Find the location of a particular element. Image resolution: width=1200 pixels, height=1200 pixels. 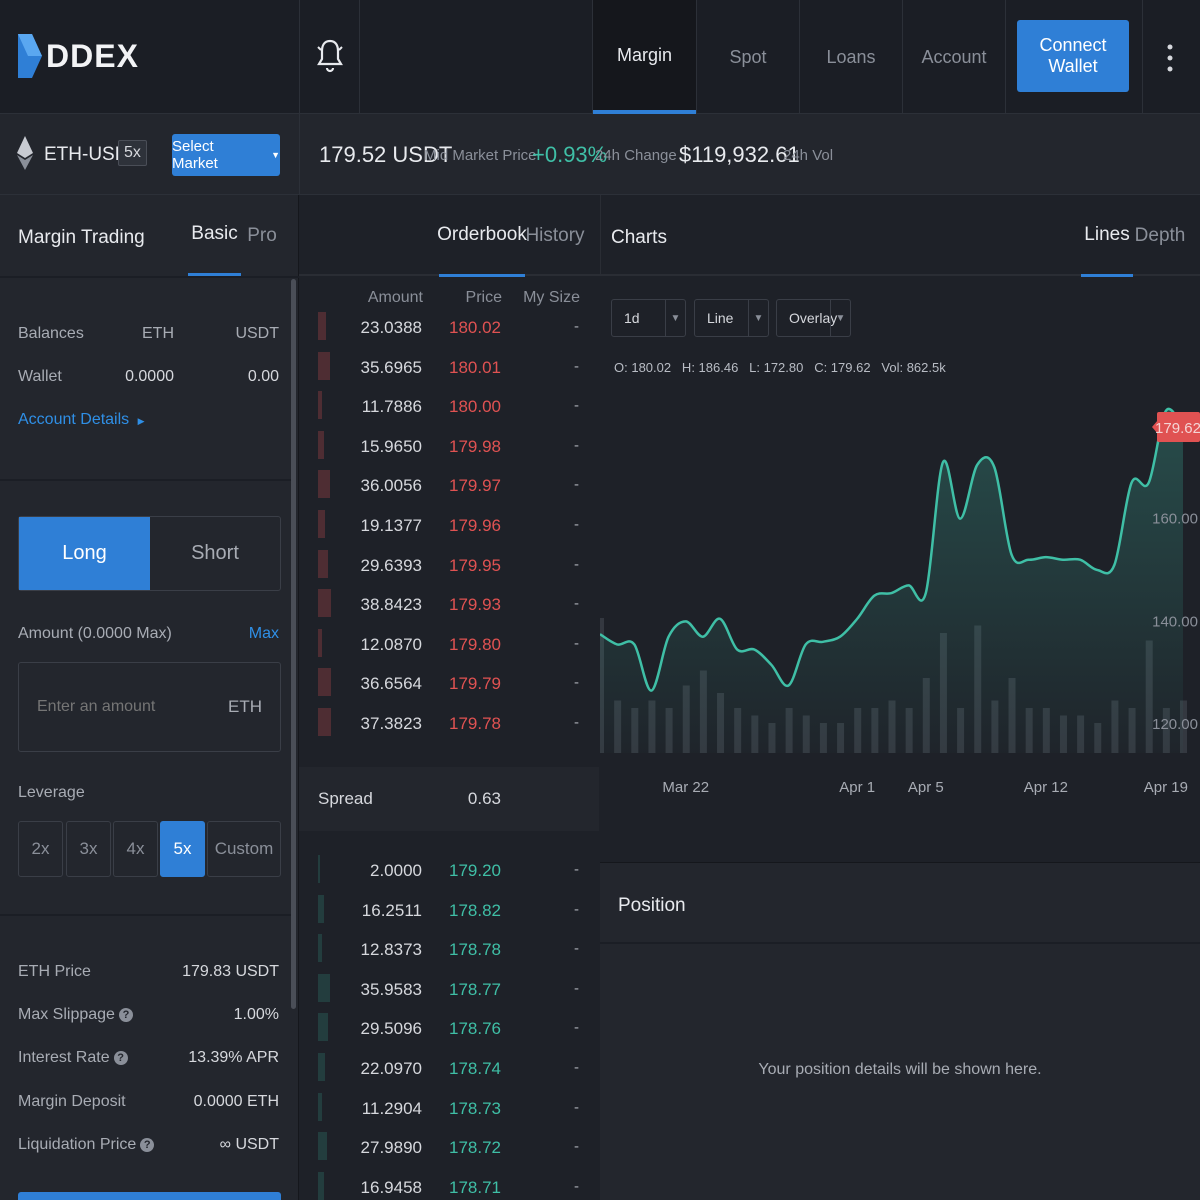

order-price: 179.93 is located at coordinates (475, 605).